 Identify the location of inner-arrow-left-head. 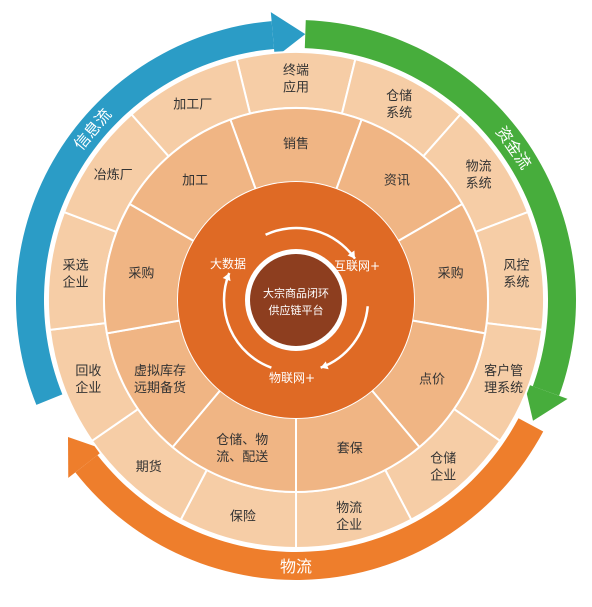
(226, 277).